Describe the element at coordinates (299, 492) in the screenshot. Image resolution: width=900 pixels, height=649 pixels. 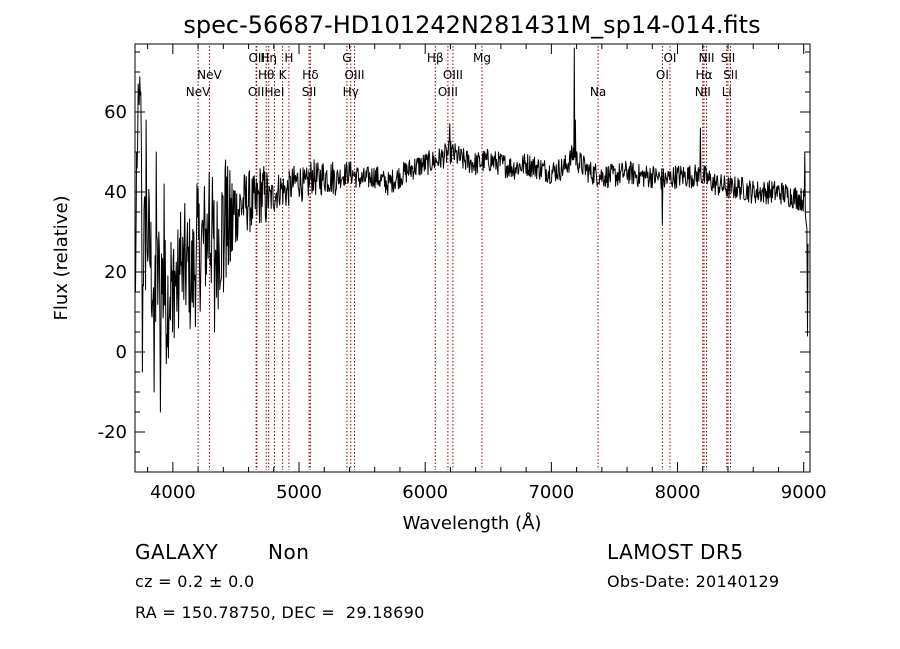
I see `x-tick-label: 5000` at that location.